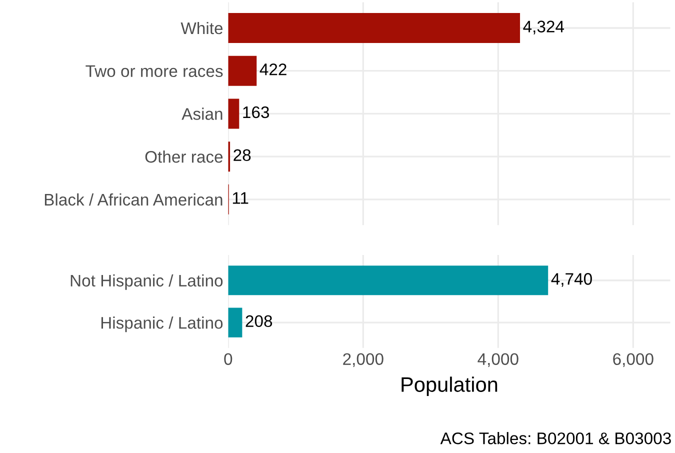  What do you see at coordinates (228, 359) in the screenshot?
I see `x-tick-label: 0` at bounding box center [228, 359].